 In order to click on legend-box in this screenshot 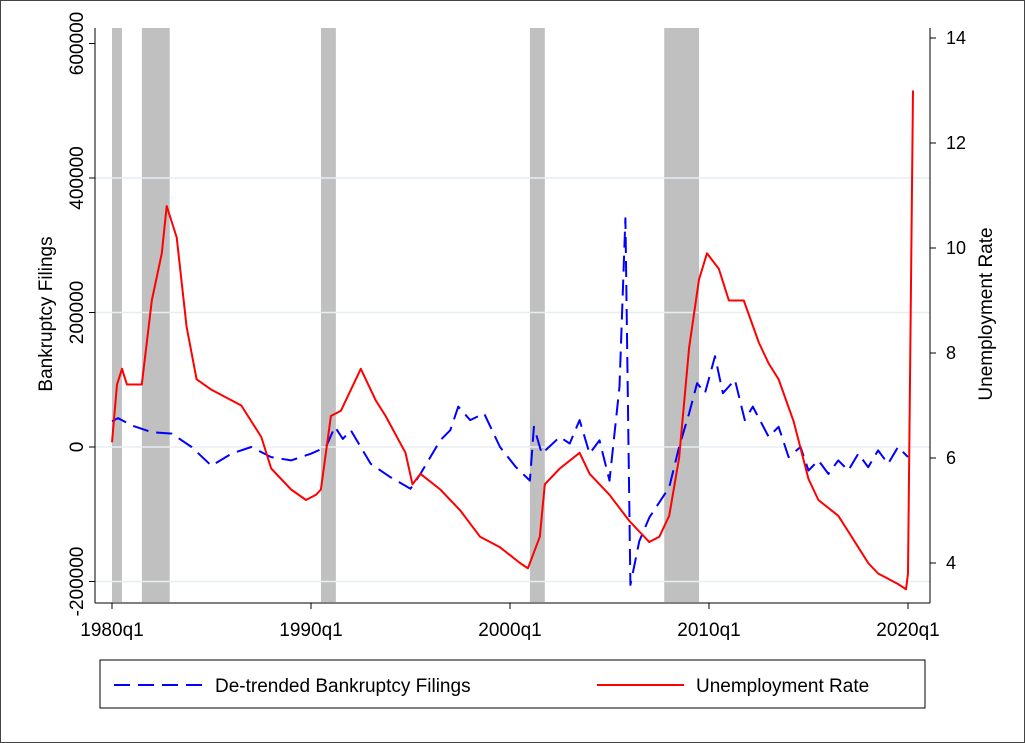, I will do `click(512, 684)`.